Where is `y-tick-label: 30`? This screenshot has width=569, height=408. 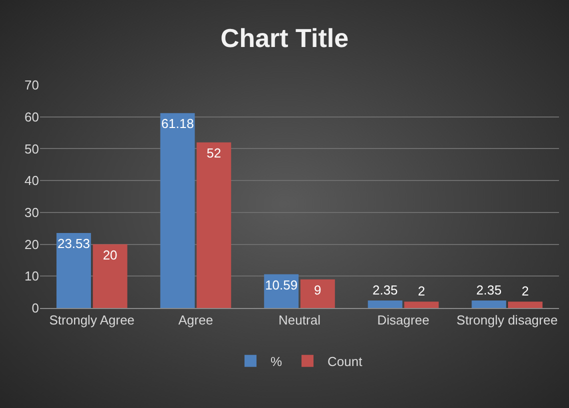
y-tick-label: 30 is located at coordinates (31, 212).